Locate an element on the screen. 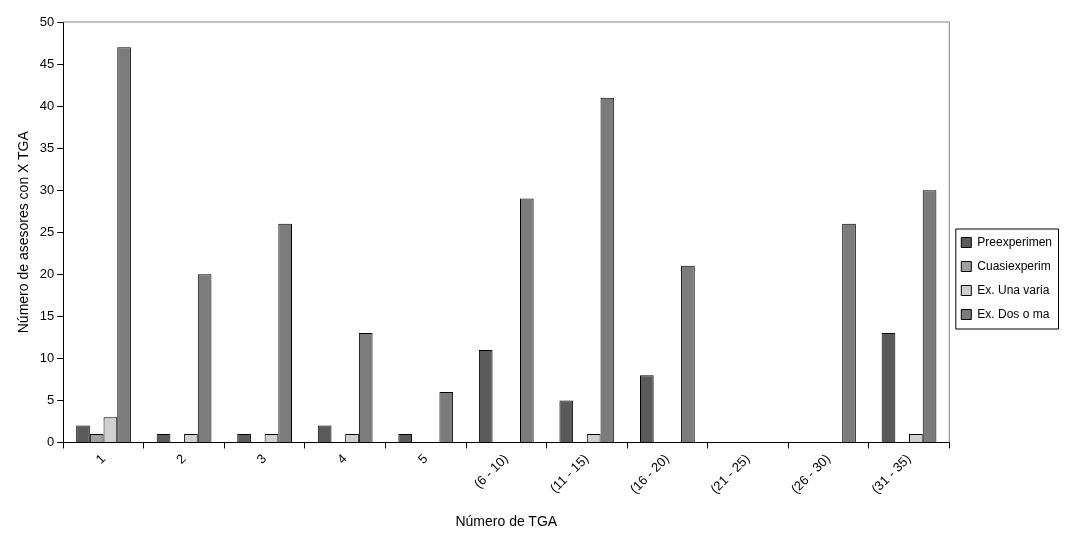 The height and width of the screenshot is (553, 1090). x-tick-label: (6 - 10) is located at coordinates (490, 471).